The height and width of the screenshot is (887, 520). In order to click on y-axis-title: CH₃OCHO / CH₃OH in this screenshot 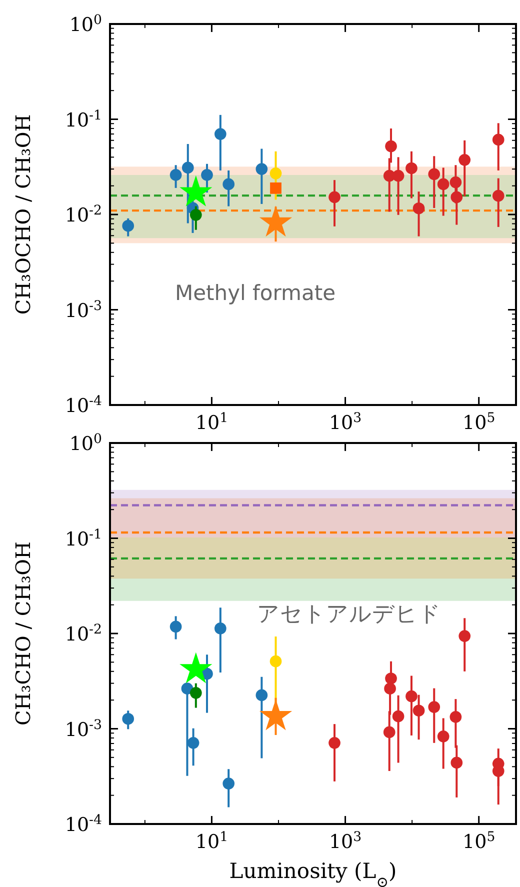, I will do `click(23, 214)`.